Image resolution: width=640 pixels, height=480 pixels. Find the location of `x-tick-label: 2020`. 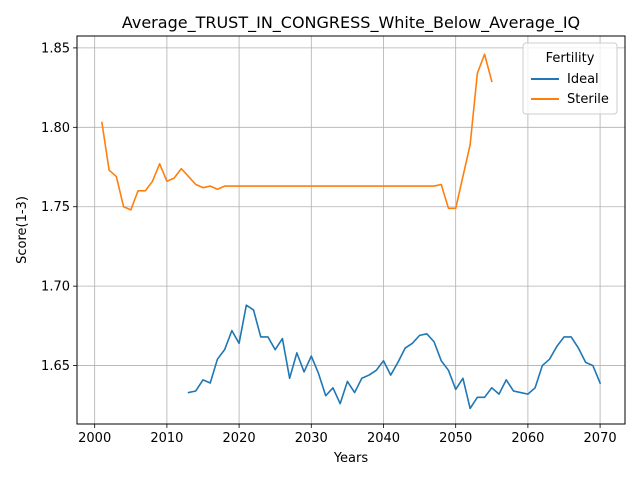

x-tick-label: 2020 is located at coordinates (239, 438).